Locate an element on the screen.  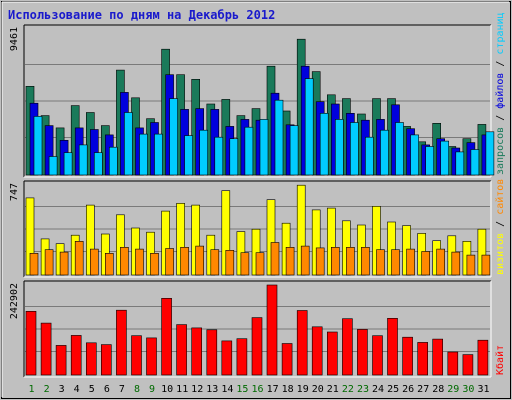
day-label-8: 8 is located at coordinates (137, 389).